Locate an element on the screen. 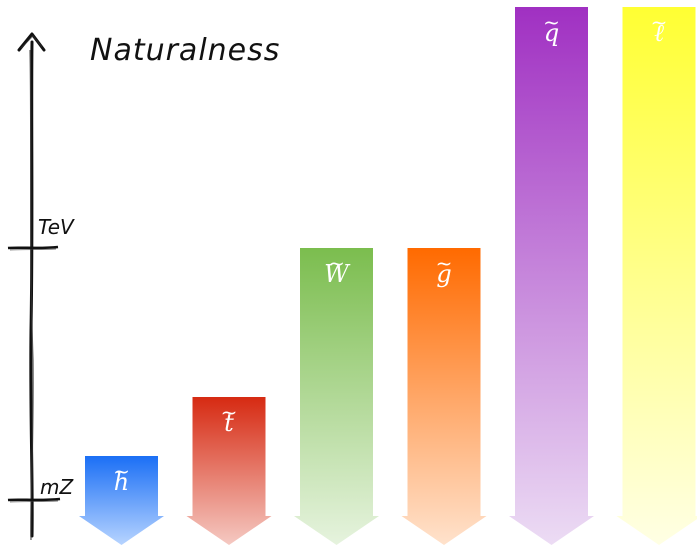 This screenshot has width=697, height=546. symbol-stop: t is located at coordinates (229, 423).